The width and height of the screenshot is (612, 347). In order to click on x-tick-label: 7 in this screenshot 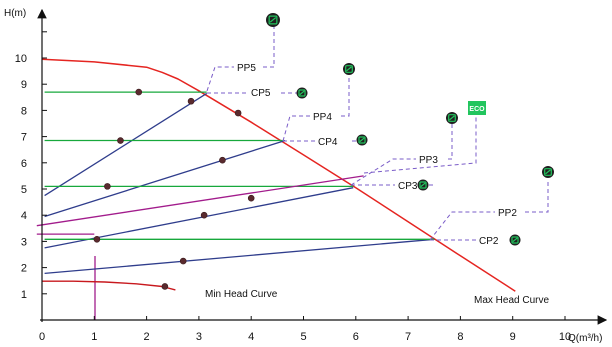, I will do `click(408, 337)`.